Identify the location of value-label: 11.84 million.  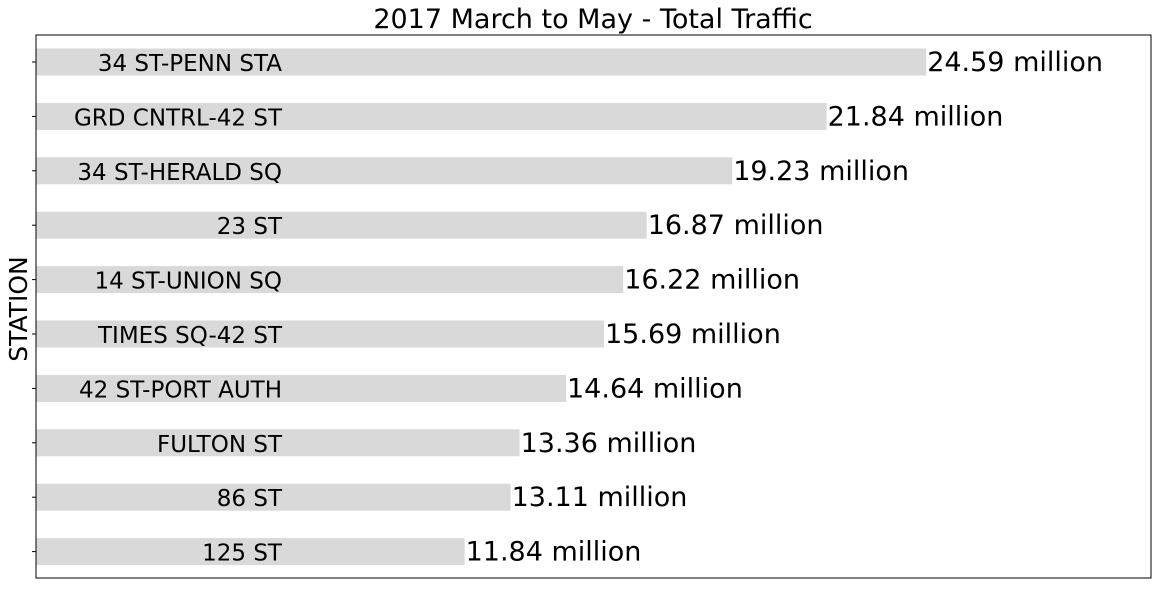
(554, 552).